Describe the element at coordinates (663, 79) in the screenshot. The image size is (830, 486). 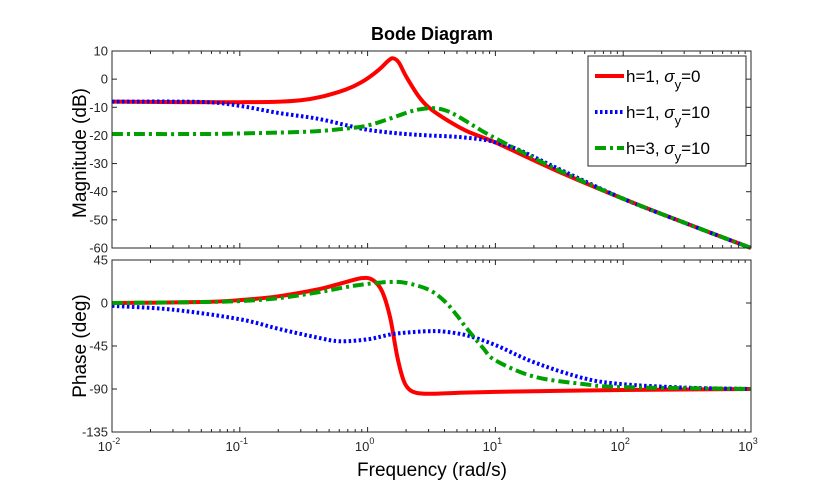
I see `legend-label-1: h=1, σy=0` at that location.